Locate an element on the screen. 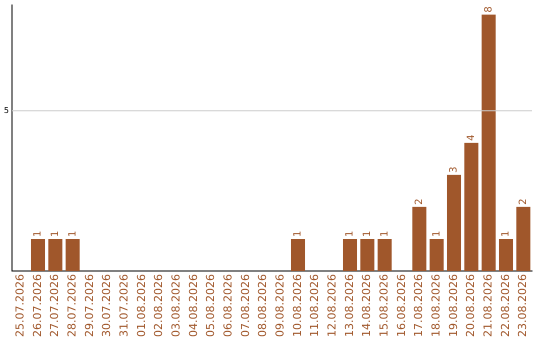  data-label: 8 is located at coordinates (488, 9).